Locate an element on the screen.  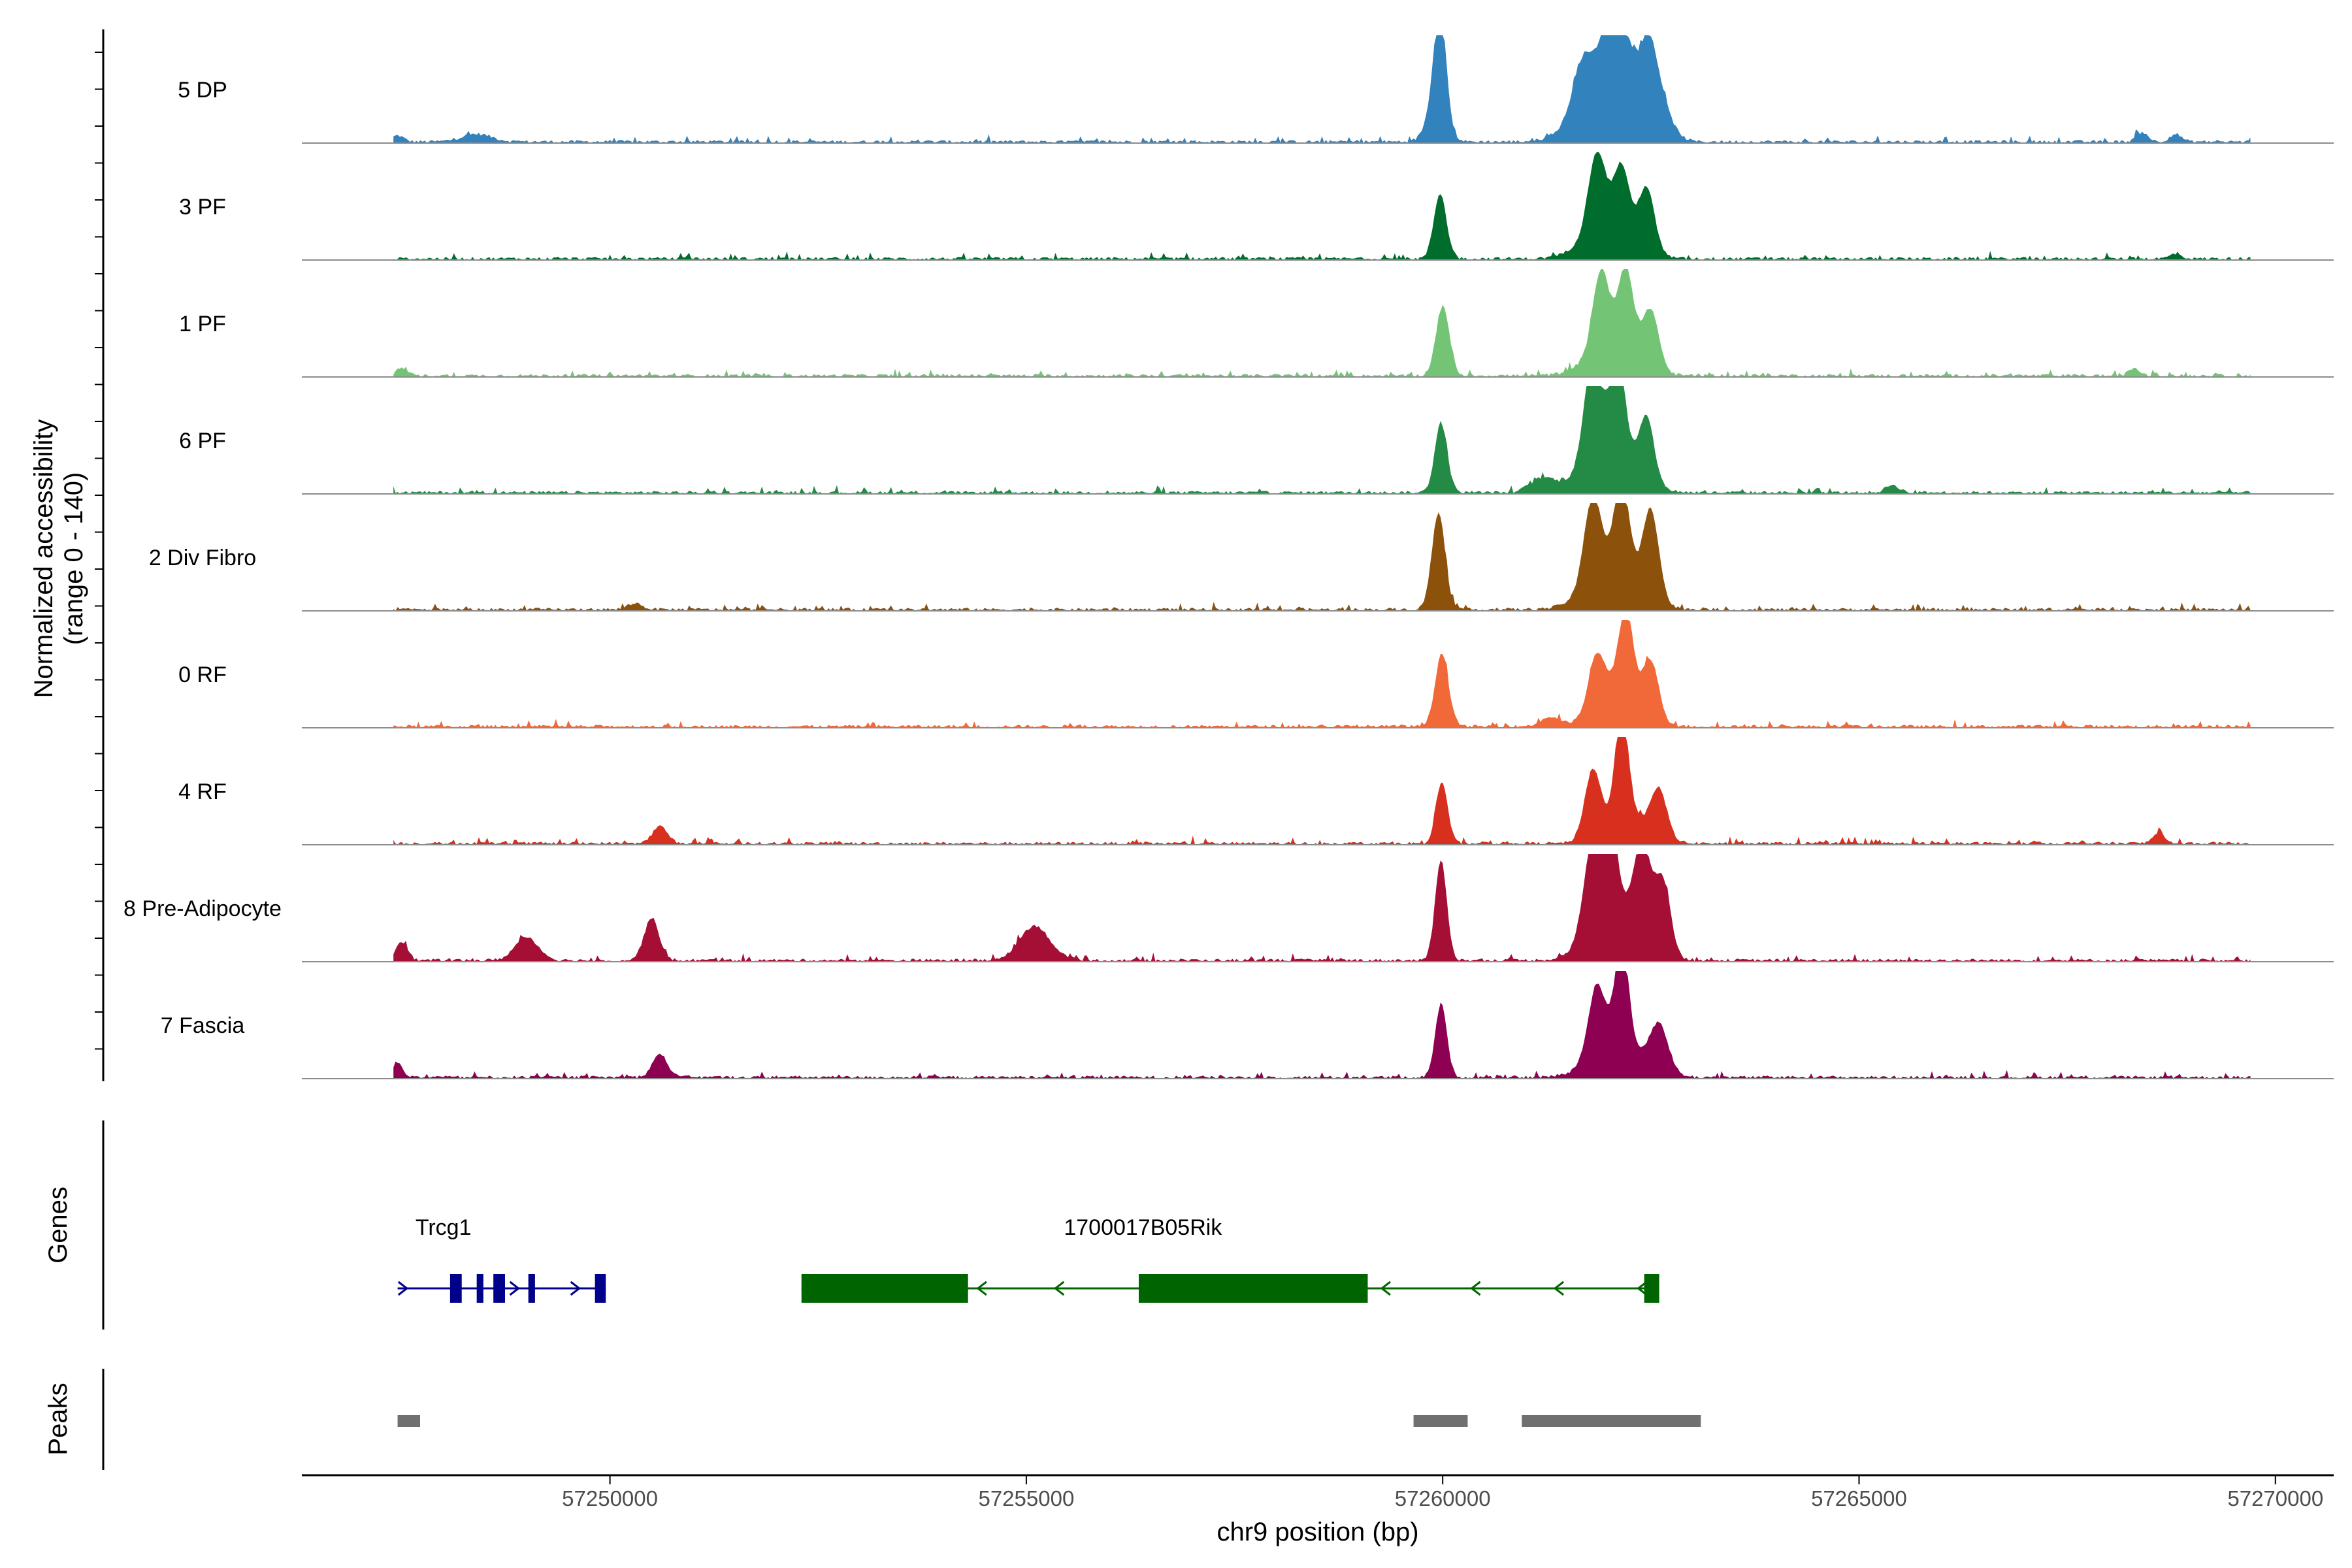
track-label: 4 RF is located at coordinates (202, 791).